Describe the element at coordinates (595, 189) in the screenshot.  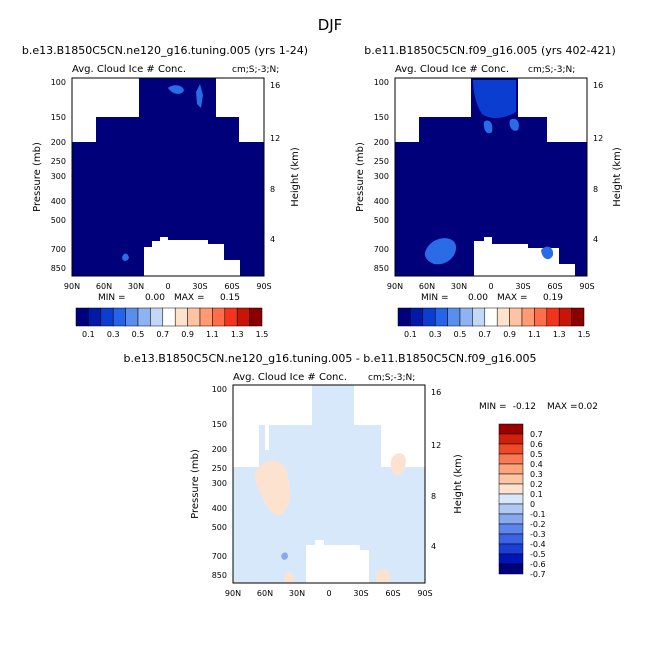
I see `panel-2-y2tick-3: 8` at that location.